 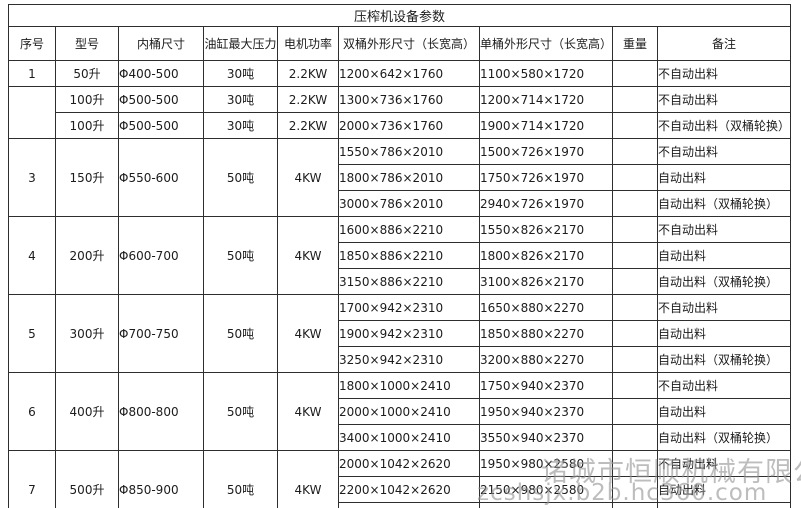 What do you see at coordinates (546, 151) in the screenshot?
I see `cell-single-size: 1500×726×1970` at bounding box center [546, 151].